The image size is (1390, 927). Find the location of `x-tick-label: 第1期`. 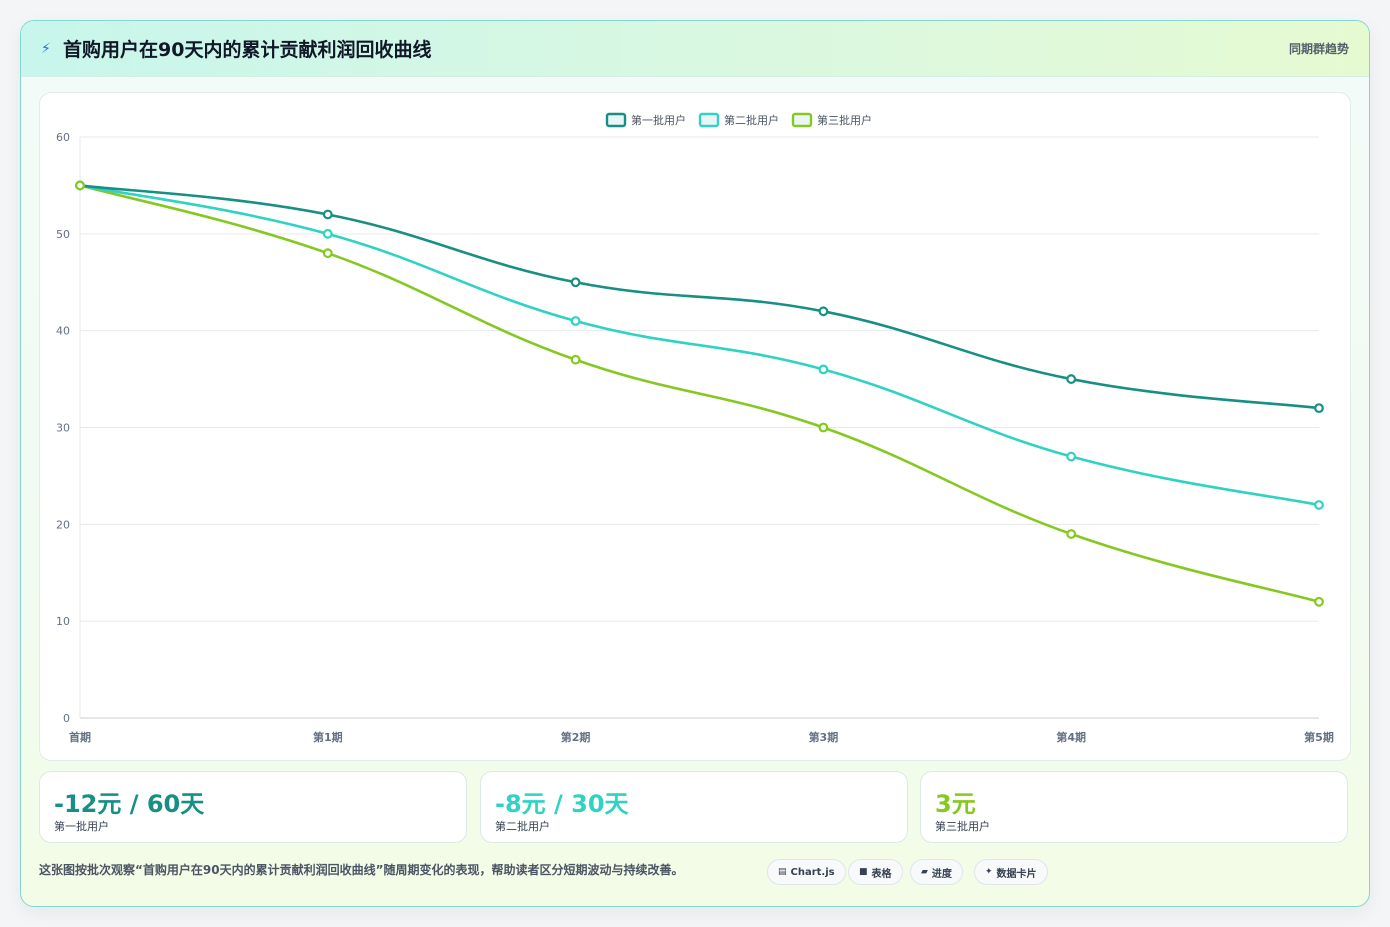

x-tick-label: 第1期 is located at coordinates (328, 737).